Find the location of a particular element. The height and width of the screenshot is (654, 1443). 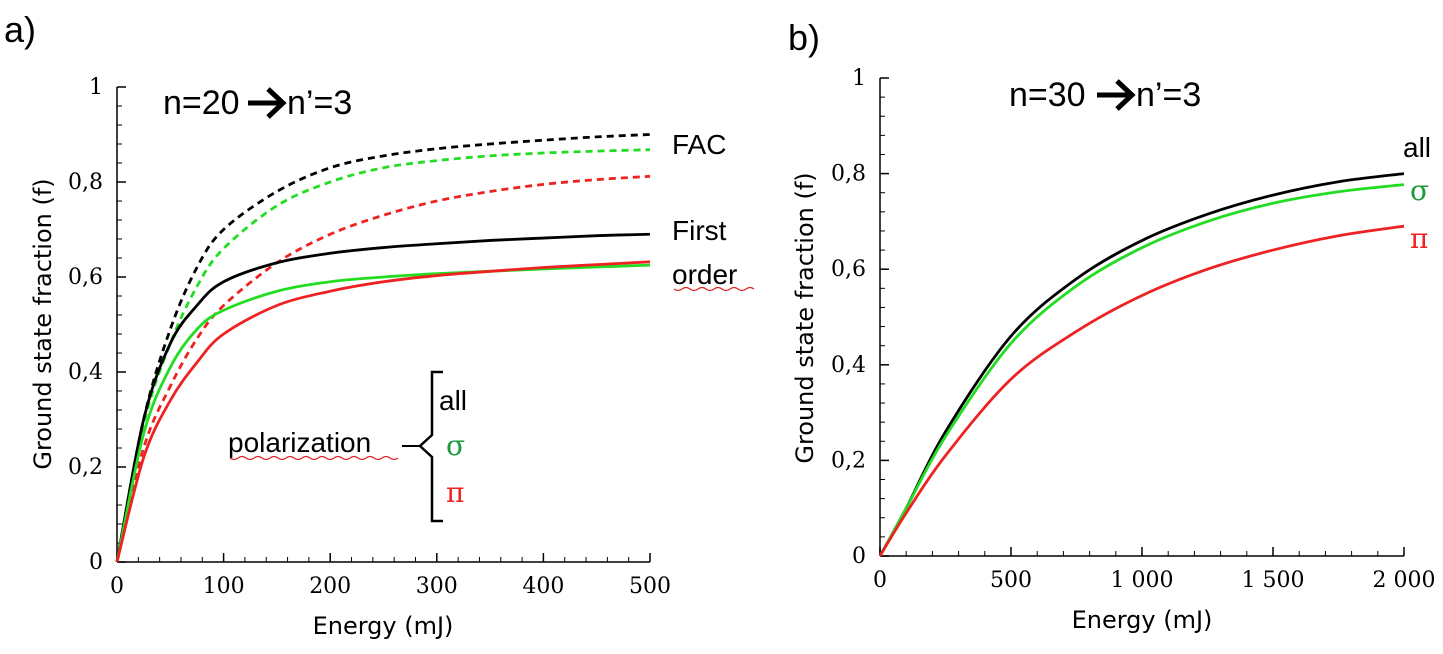

panel-b-ytick-label: 0,2 is located at coordinates (848, 460).